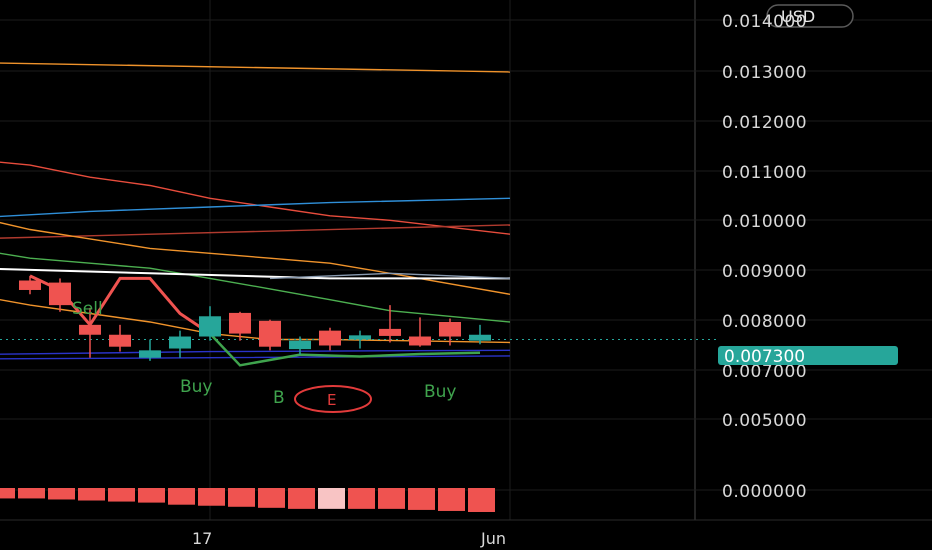 This screenshot has width=932, height=550. I want to click on currency-badge-frame, so click(810, 16).